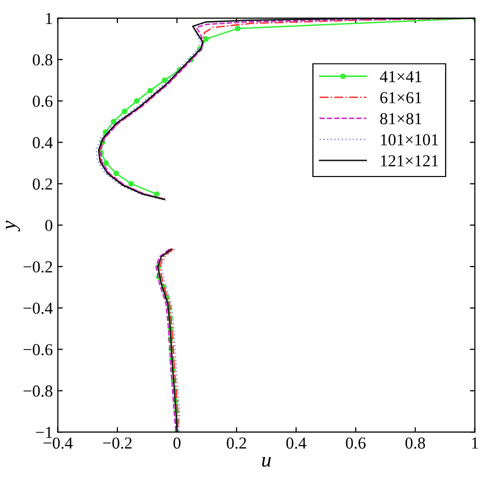 Image resolution: width=486 pixels, height=478 pixels. I want to click on y-tick-label: −0.4, so click(38, 308).